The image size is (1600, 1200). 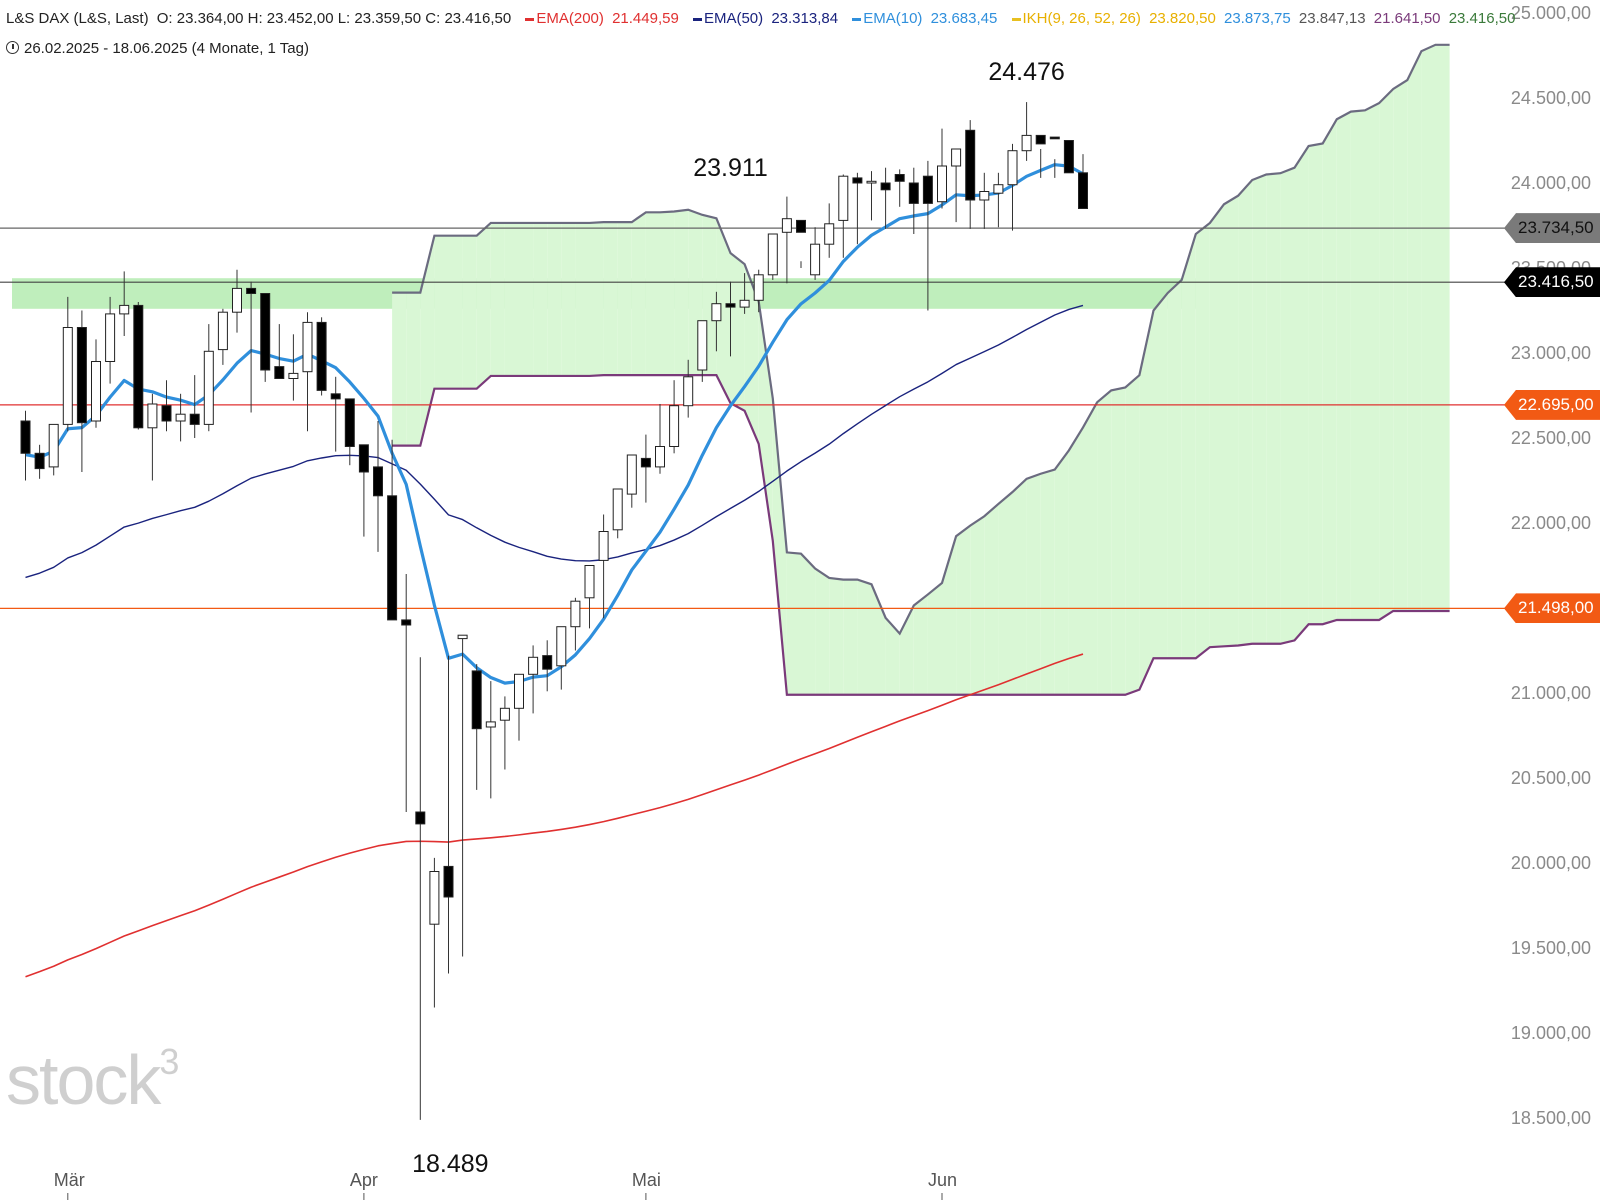 What do you see at coordinates (1552, 404) in the screenshot?
I see `price-level-badge: 22.695,00` at bounding box center [1552, 404].